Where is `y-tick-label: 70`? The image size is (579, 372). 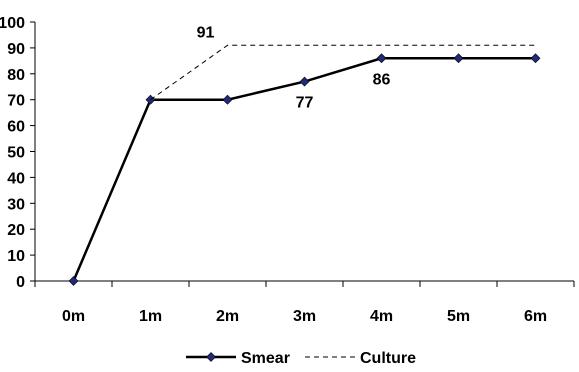 y-tick-label: 70 is located at coordinates (16, 101).